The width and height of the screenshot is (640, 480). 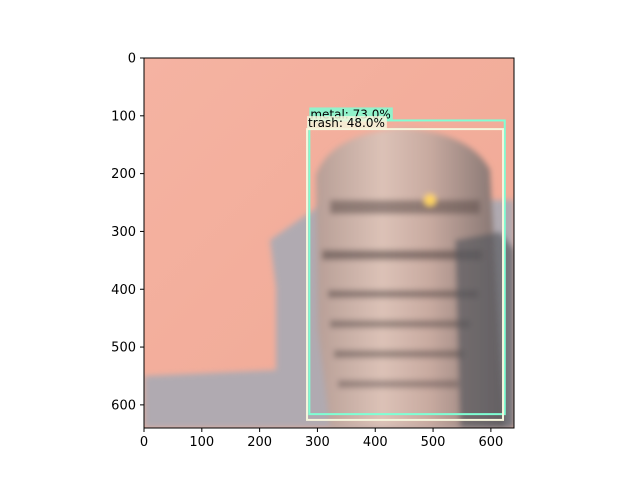 I want to click on x-axis: 0 100 200 300 400 500 600, so click(x=321, y=439).